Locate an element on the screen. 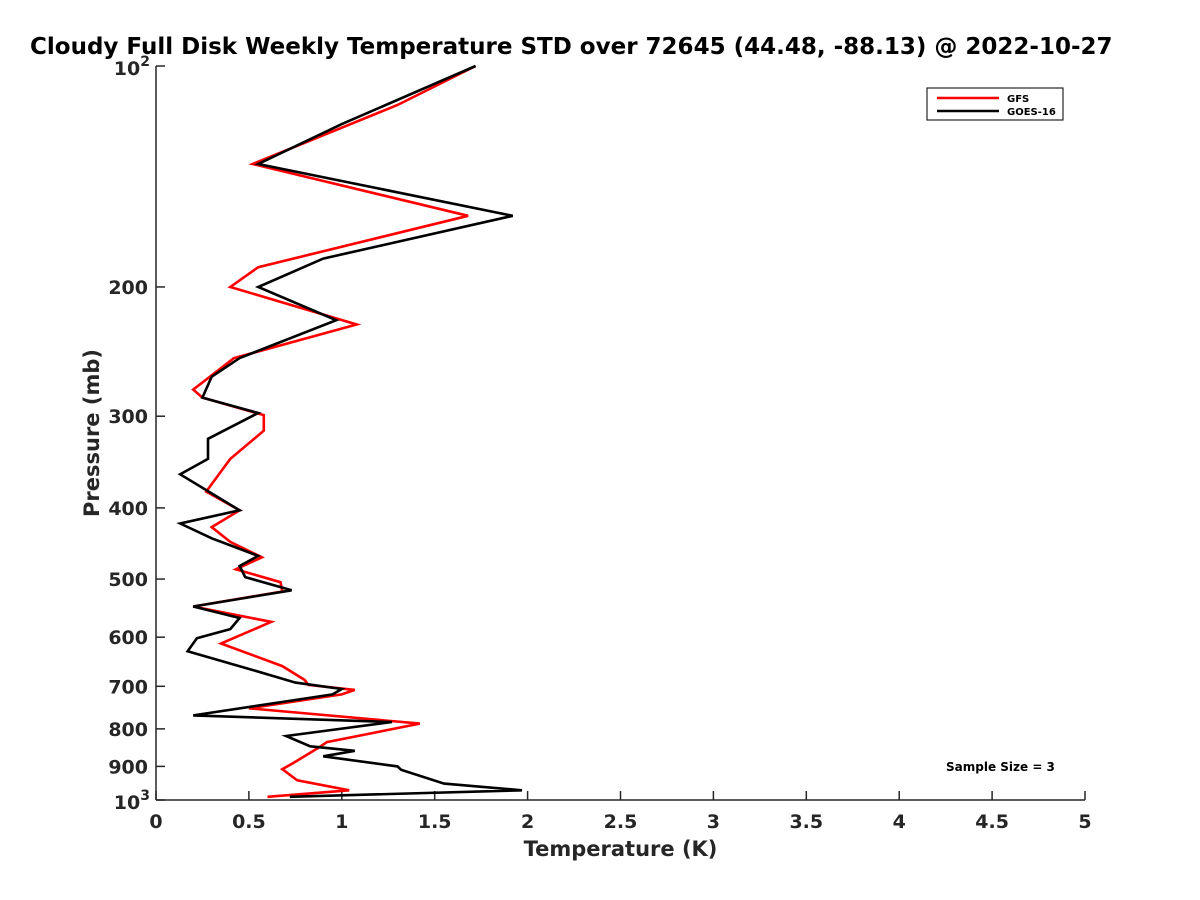  legend-items: GFS GOES-16 is located at coordinates (996, 106).